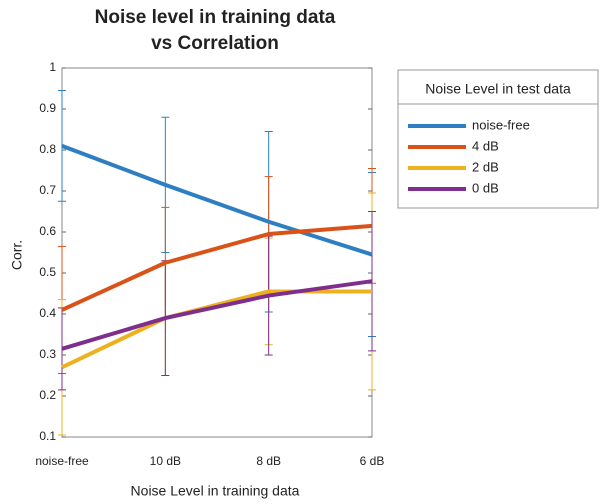 This screenshot has height=504, width=601. Describe the element at coordinates (47, 231) in the screenshot. I see `y-tick-label: 0.6` at that location.